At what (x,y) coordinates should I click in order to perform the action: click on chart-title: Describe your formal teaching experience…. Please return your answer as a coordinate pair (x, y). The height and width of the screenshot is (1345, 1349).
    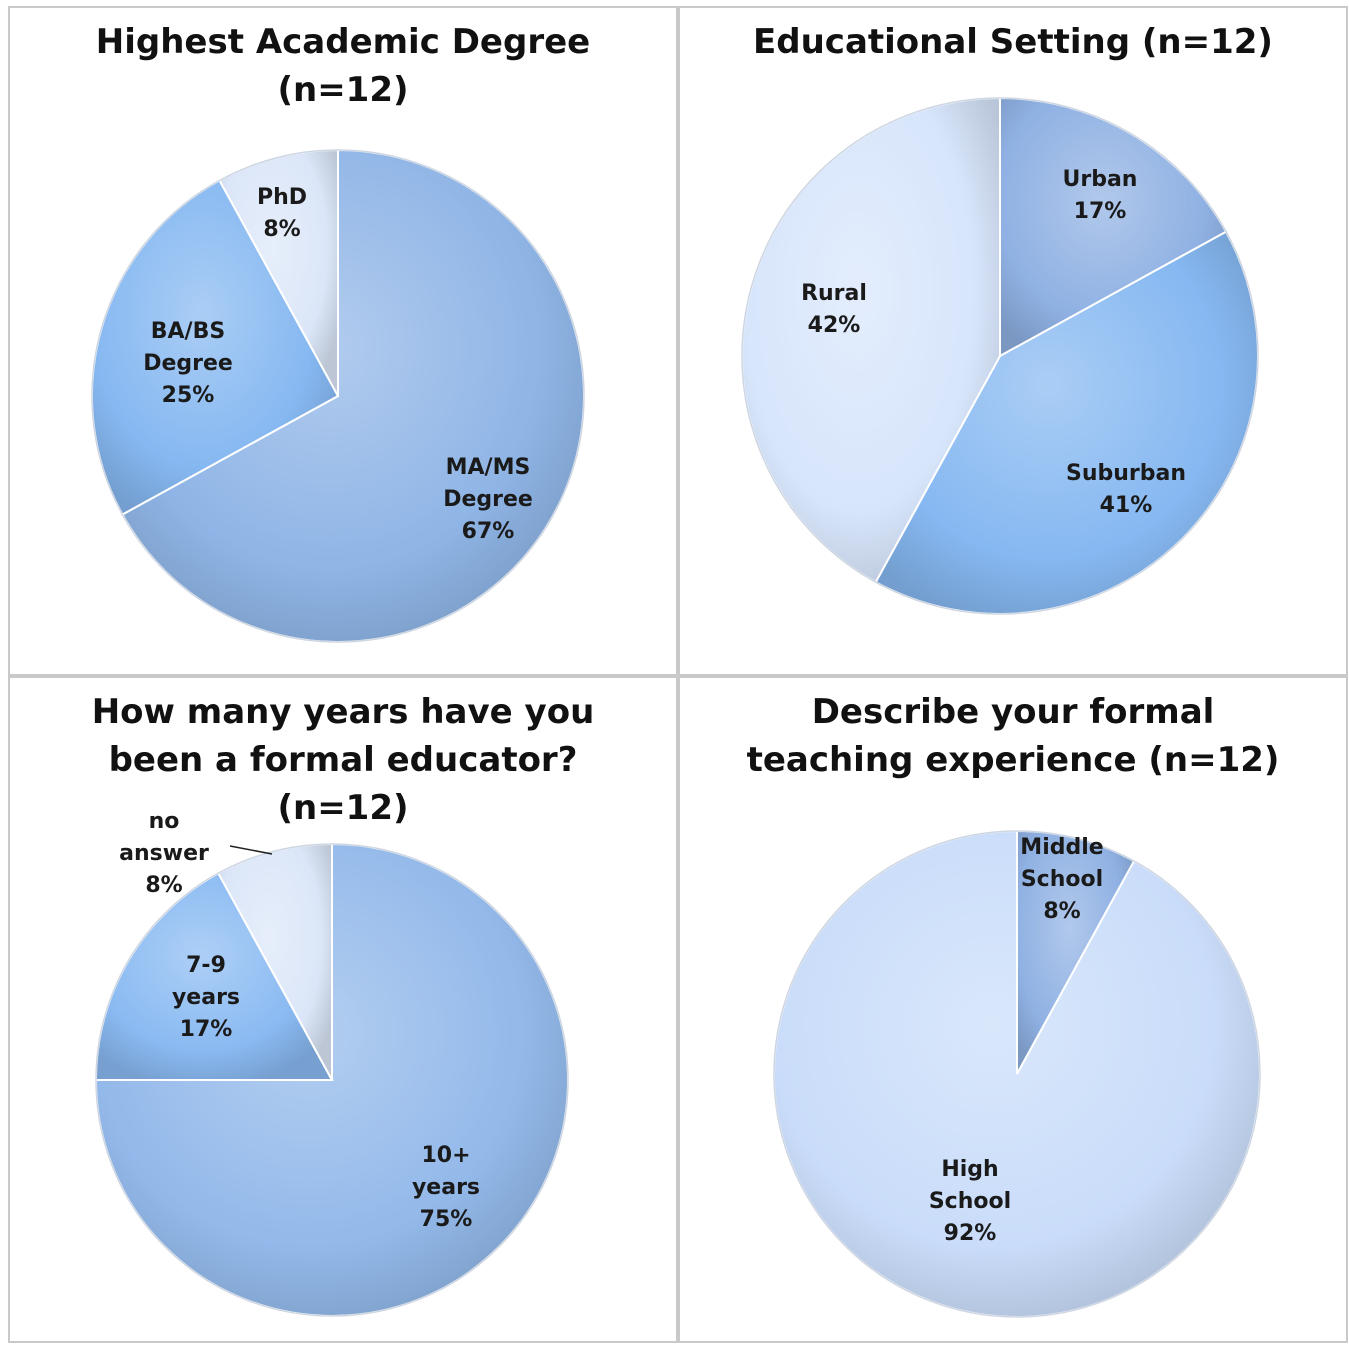
    Looking at the image, I should click on (1013, 736).